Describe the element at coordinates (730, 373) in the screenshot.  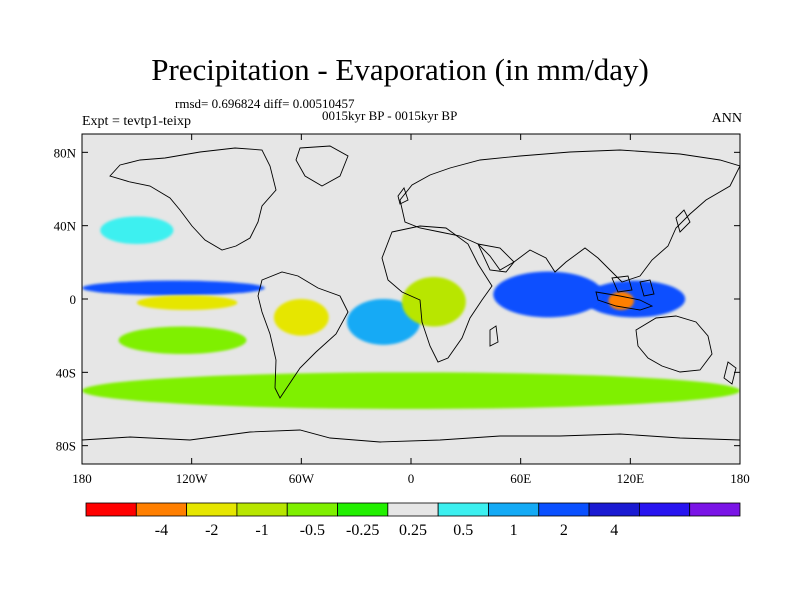
I see `coast-new-zealand` at that location.